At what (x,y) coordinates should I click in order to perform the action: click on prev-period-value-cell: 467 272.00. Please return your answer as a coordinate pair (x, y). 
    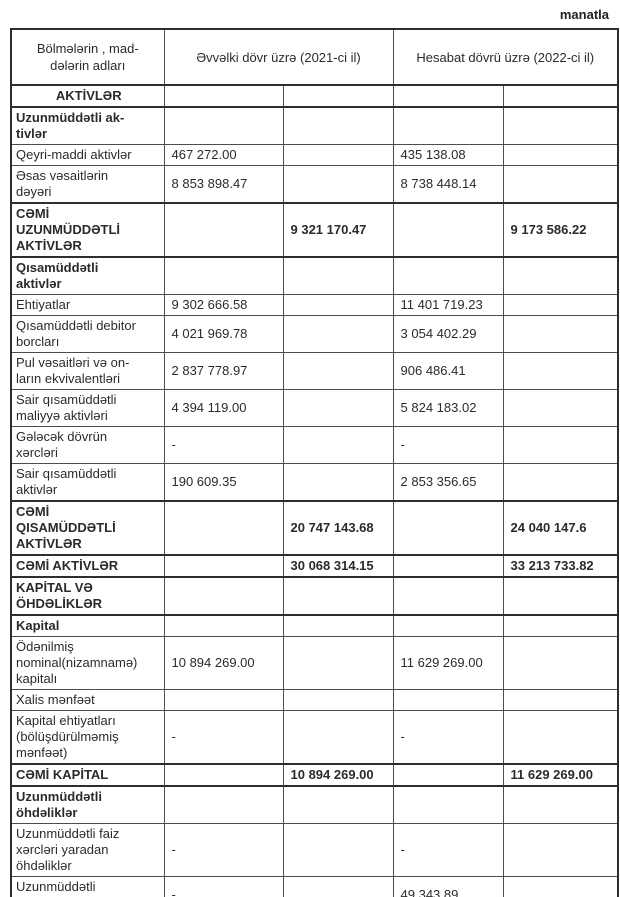
    Looking at the image, I should click on (223, 155).